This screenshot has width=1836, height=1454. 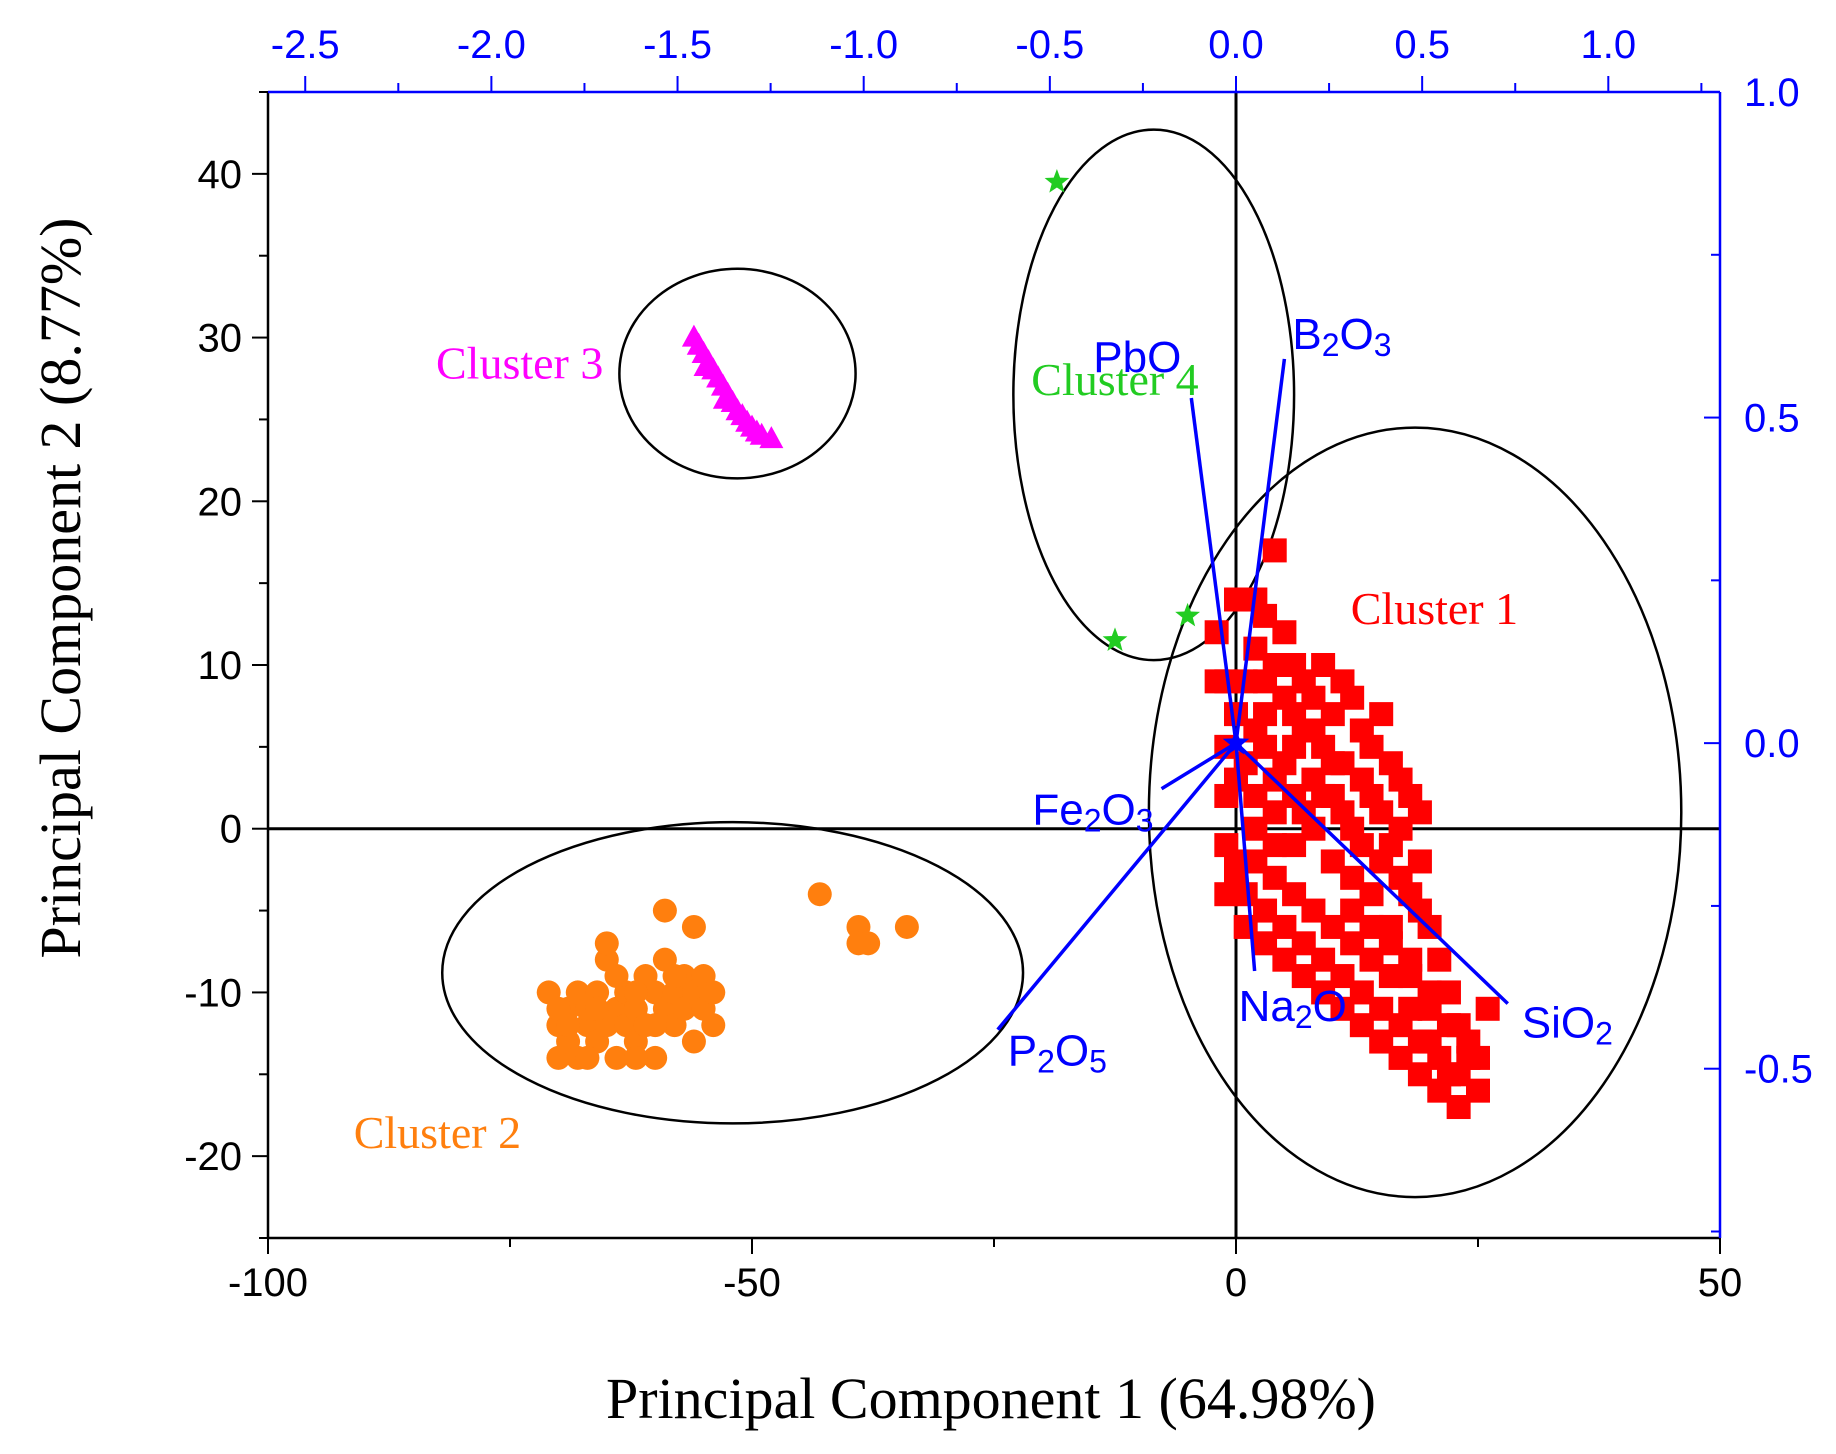 I want to click on loading-label-na2o: Na2O, so click(x=1293, y=1008).